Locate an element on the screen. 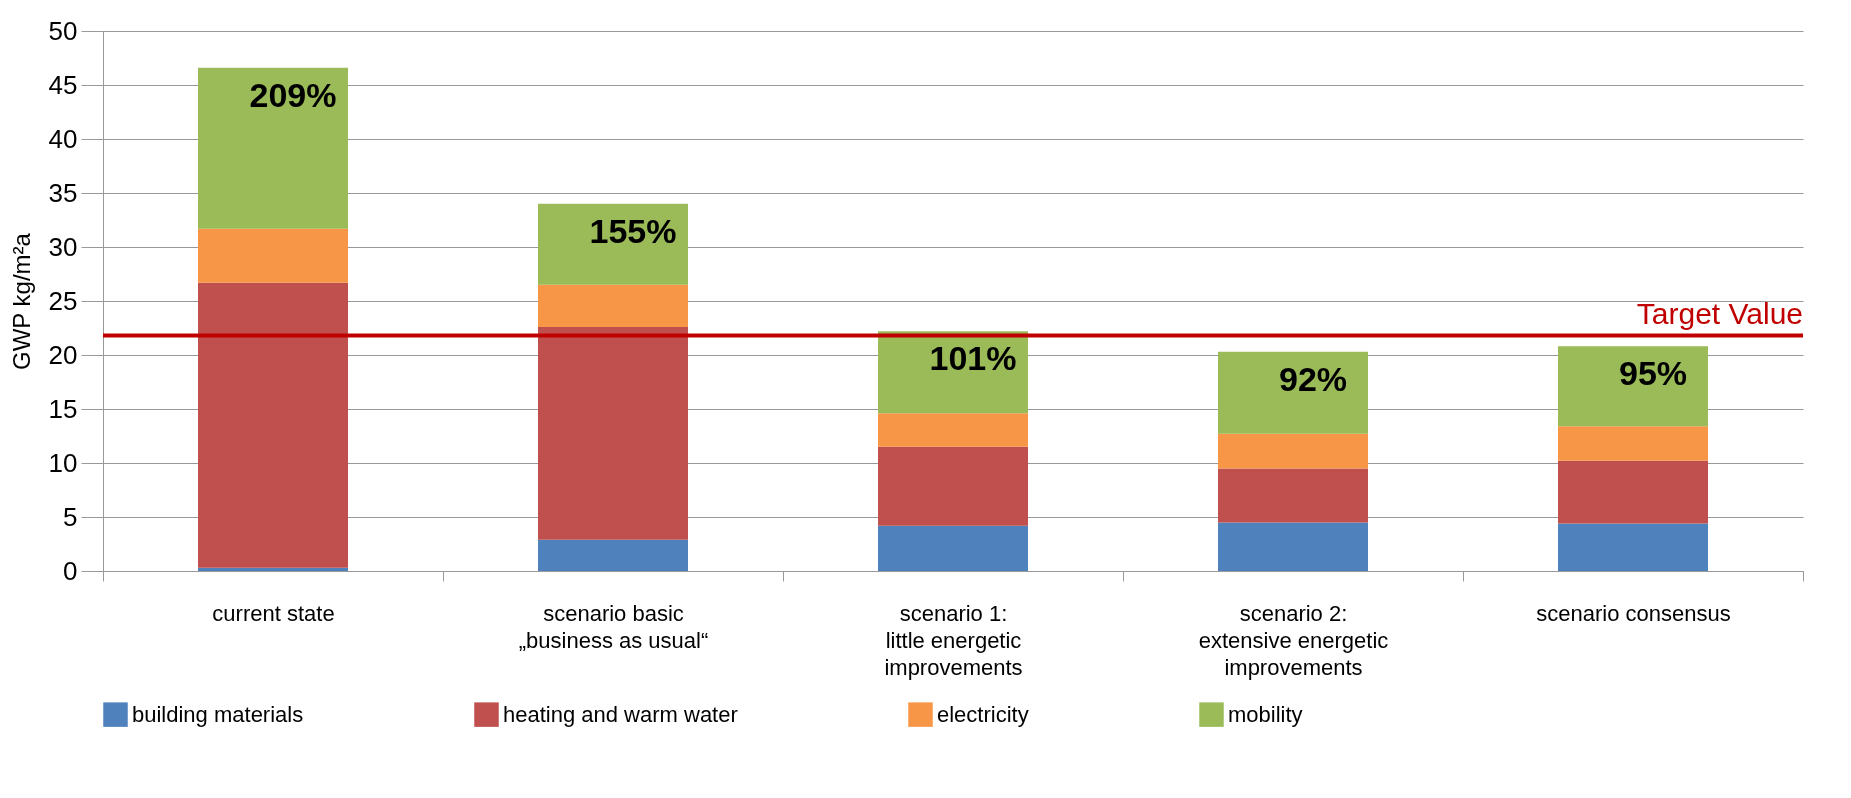 The width and height of the screenshot is (1851, 798). x-tick-label: scenario 1: little energetic improvements is located at coordinates (953, 640).